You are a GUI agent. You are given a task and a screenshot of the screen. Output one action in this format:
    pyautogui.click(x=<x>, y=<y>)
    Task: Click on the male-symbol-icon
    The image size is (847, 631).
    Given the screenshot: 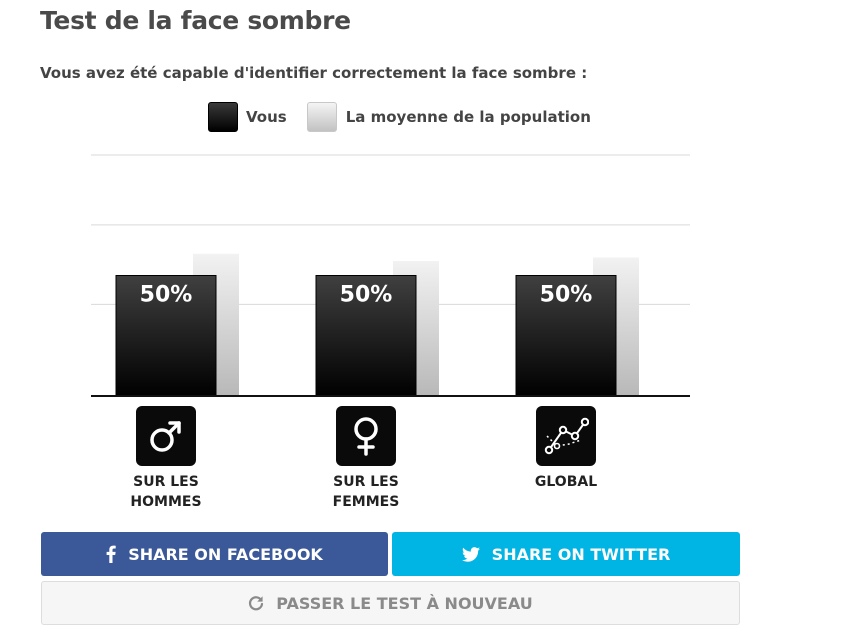 What is the action you would take?
    pyautogui.click(x=166, y=436)
    